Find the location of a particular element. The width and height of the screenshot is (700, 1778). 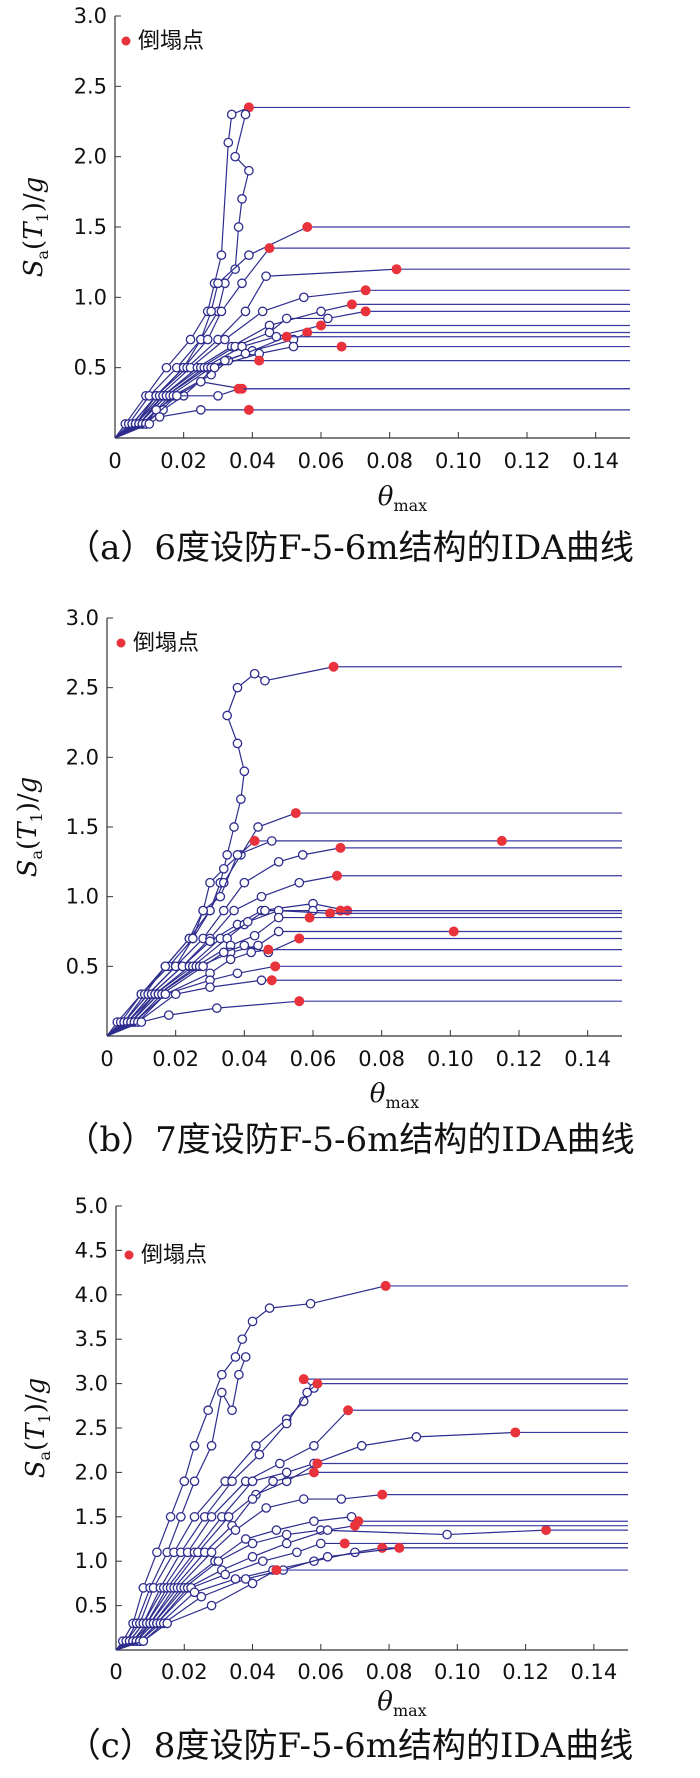

y-axis-label: Sa(T1)/g is located at coordinates (35, 227).